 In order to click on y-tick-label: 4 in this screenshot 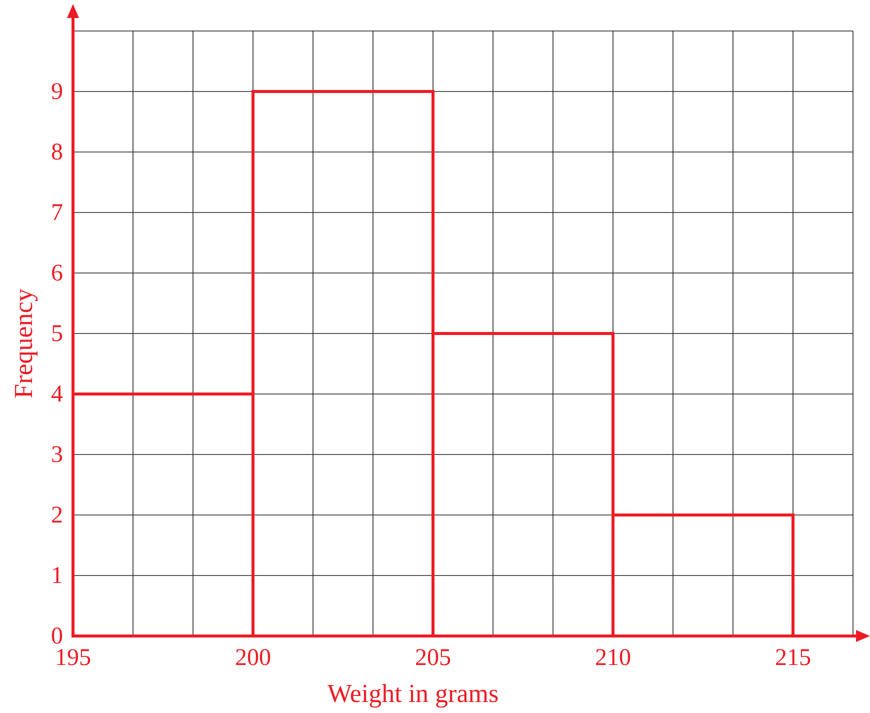, I will do `click(57, 395)`.